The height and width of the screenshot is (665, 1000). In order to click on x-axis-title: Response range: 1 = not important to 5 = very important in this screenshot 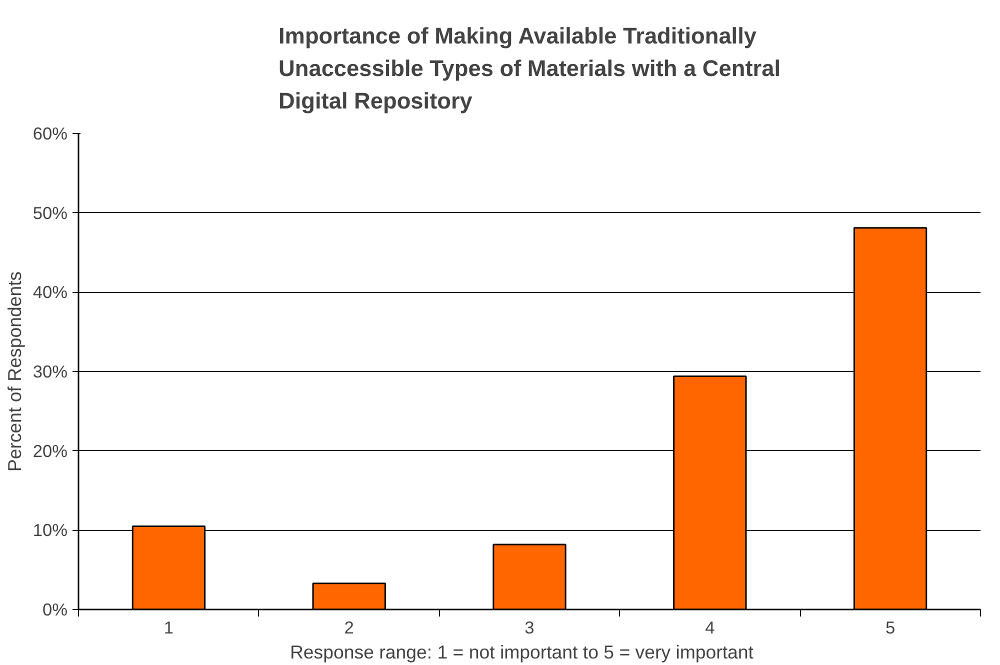, I will do `click(522, 652)`.